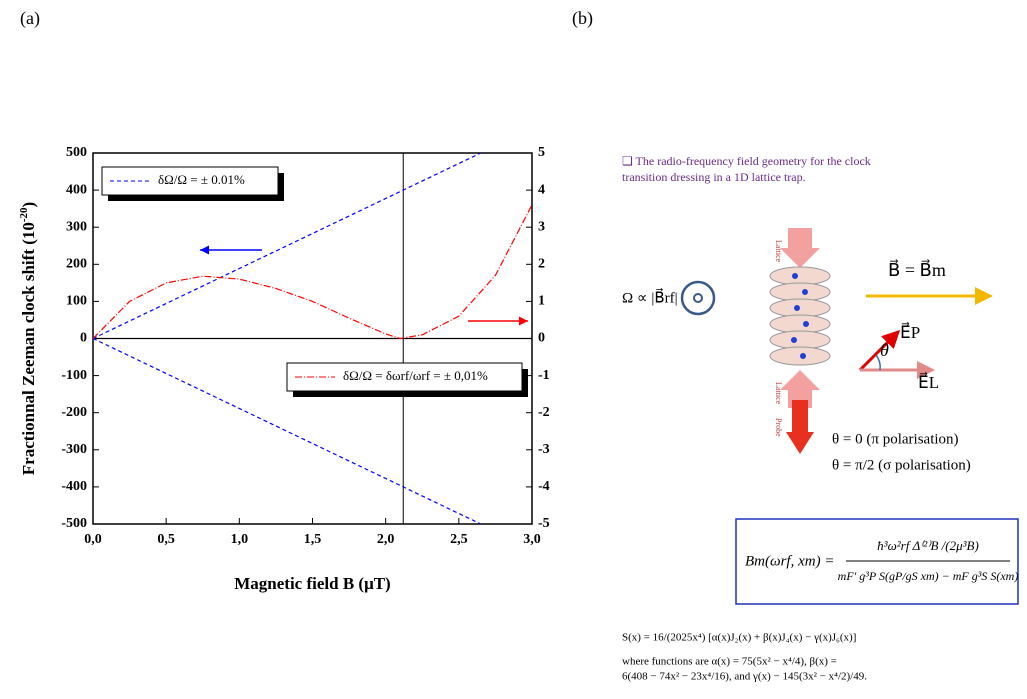 This screenshot has width=1027, height=699. I want to click on y-axis-label: Fractionnal Zeeman clock shift (10-20), so click(28, 338).